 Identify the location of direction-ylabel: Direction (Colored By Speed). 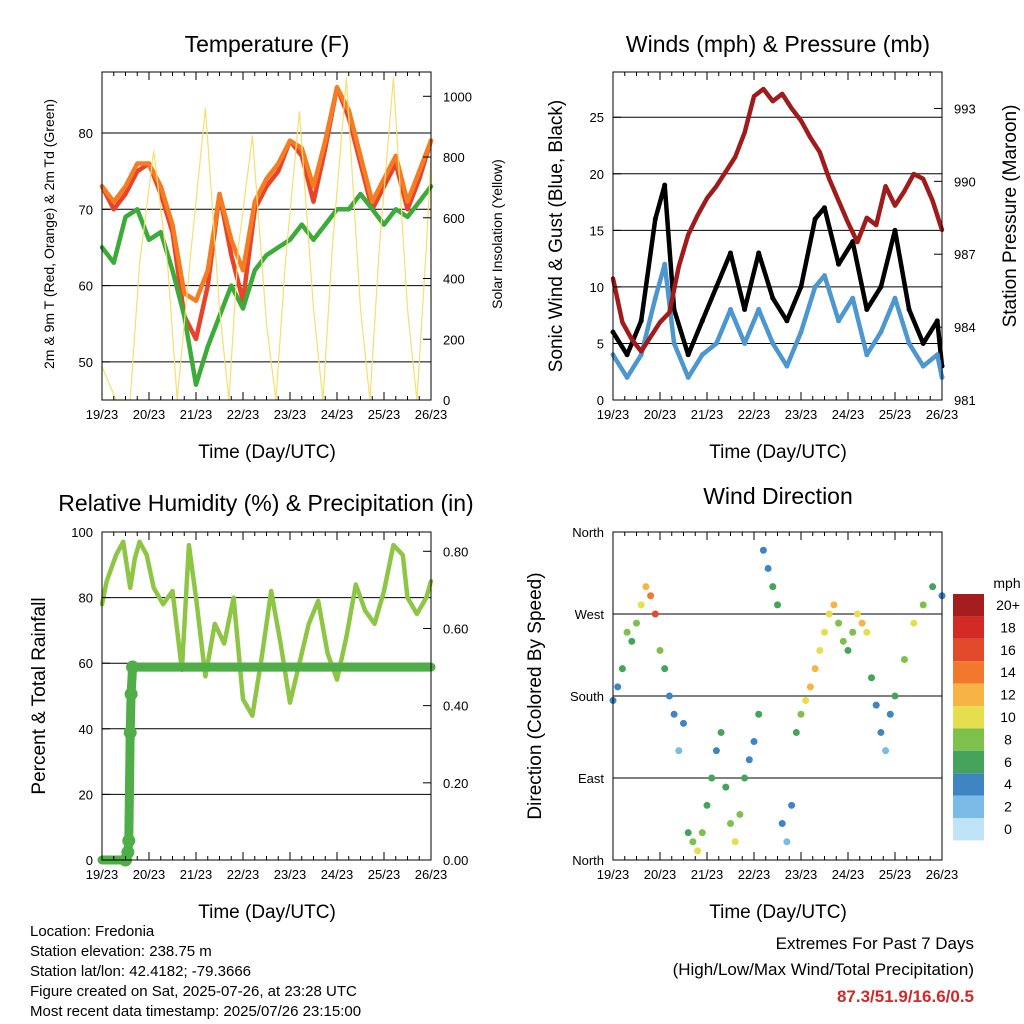
(535, 695).